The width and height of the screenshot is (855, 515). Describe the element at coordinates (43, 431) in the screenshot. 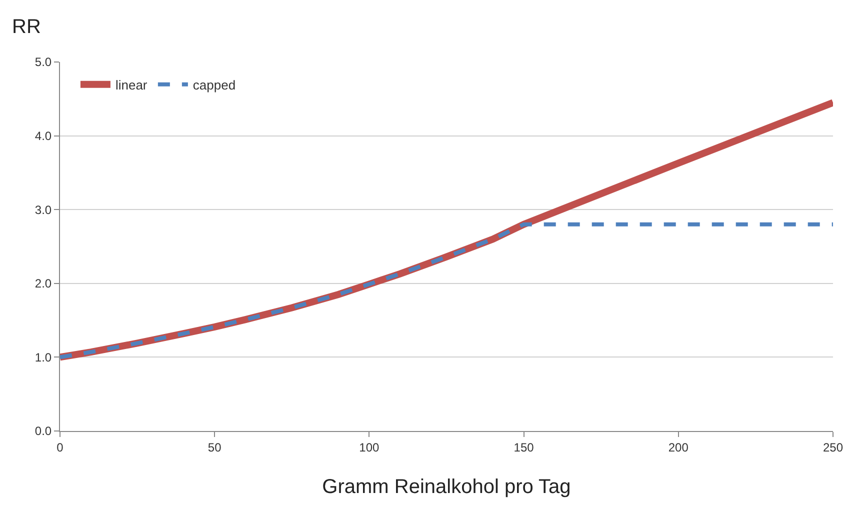

I see `y-tick-label: 0.0` at that location.